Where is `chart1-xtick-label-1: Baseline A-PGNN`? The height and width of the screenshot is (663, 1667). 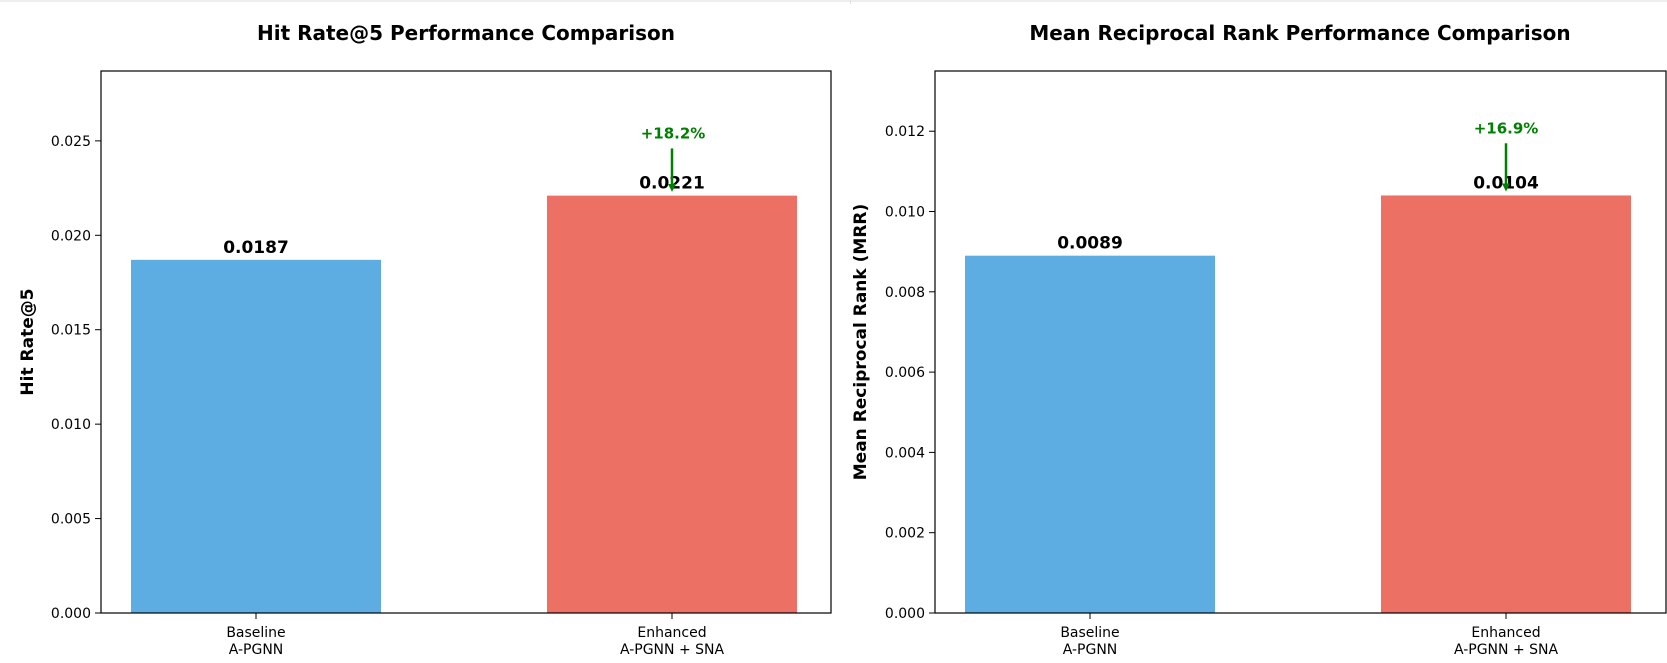 chart1-xtick-label-1: Baseline A-PGNN is located at coordinates (255, 641).